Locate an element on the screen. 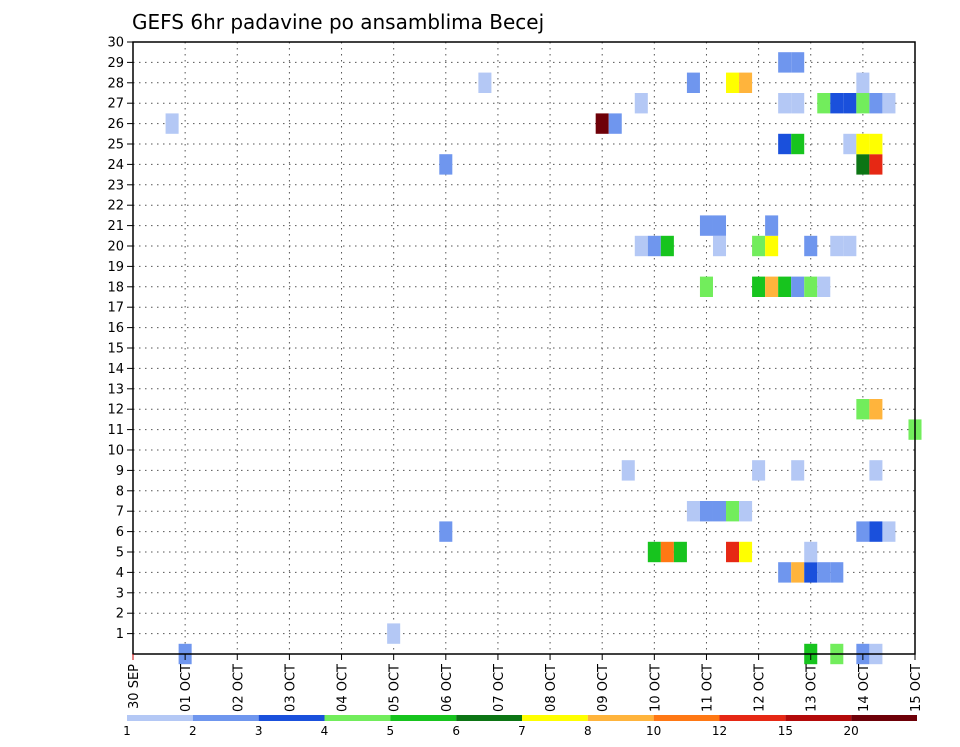 The width and height of the screenshot is (960, 747). colorbar-label: 8 is located at coordinates (588, 731).